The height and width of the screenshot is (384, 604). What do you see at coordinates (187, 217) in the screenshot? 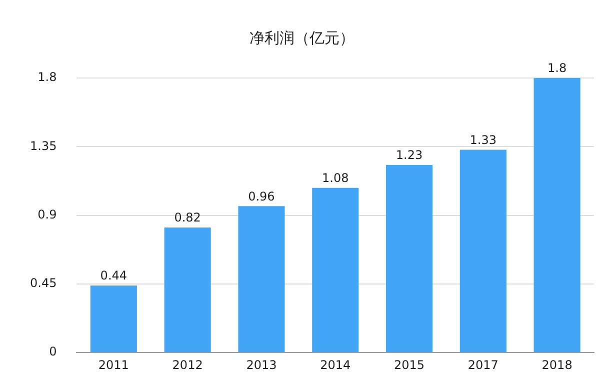
I see `data-label: 0.82` at bounding box center [187, 217].